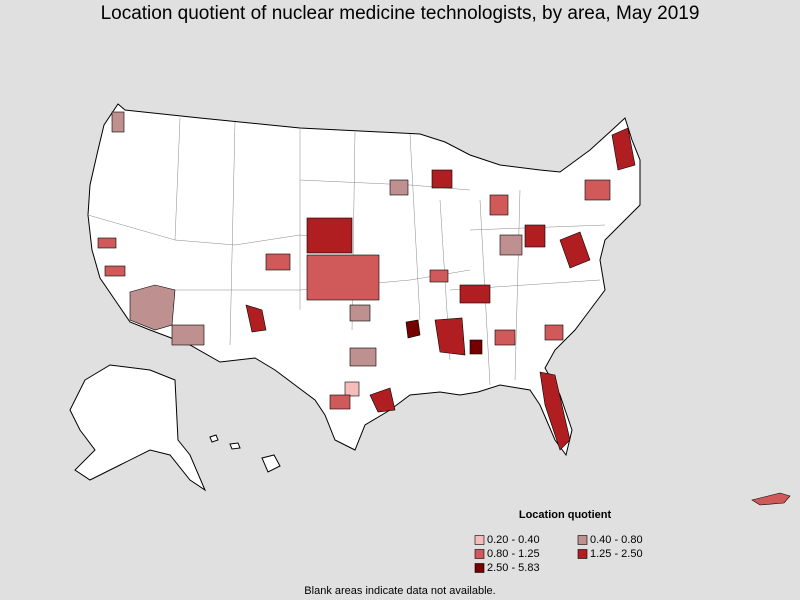 The image size is (800, 600). Describe the element at coordinates (513, 554) in the screenshot. I see `legend-label: 0.80 - 1.25` at that location.